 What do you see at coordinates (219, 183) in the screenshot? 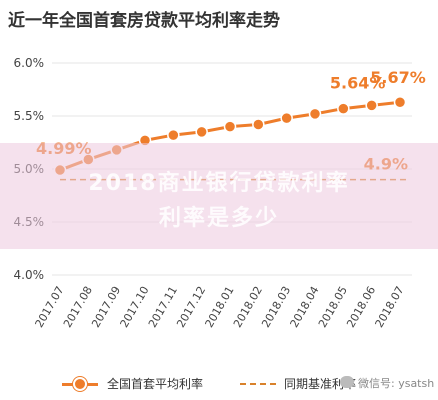
I see `overlay-text-line1: 2018商业银行贷款利率` at bounding box center [219, 183].